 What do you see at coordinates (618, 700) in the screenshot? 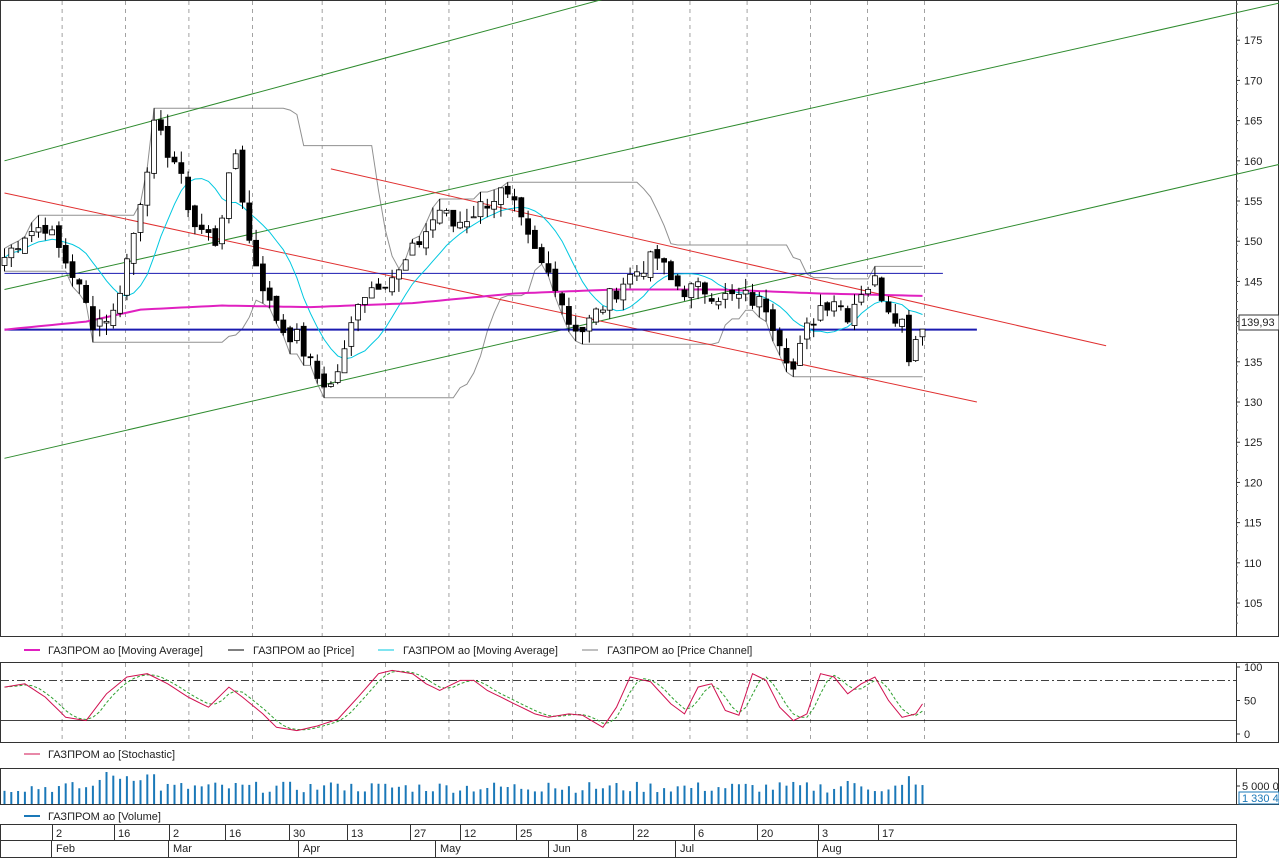
I see `stochastic-oscillator` at bounding box center [618, 700].